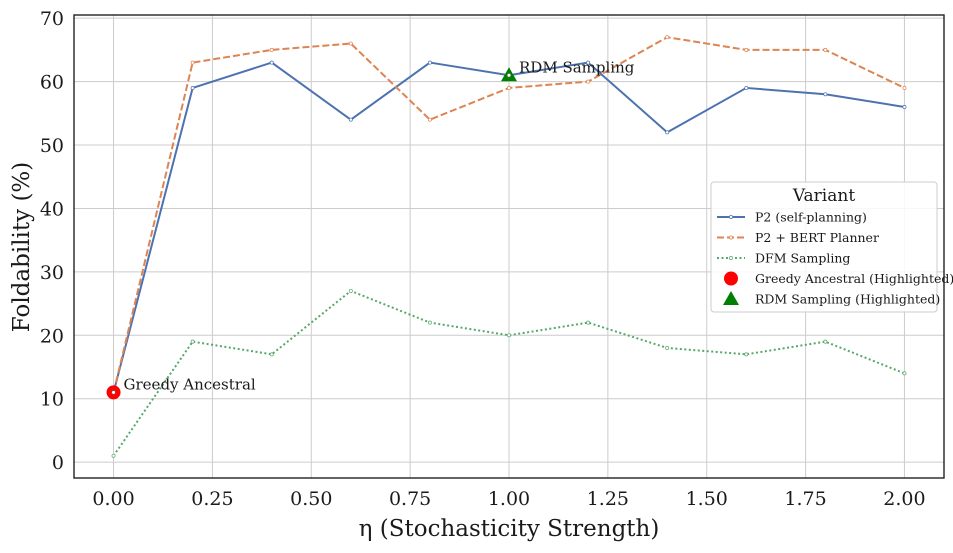 The image size is (953, 553). What do you see at coordinates (805, 499) in the screenshot?
I see `x-tick-label: 1.75` at bounding box center [805, 499].